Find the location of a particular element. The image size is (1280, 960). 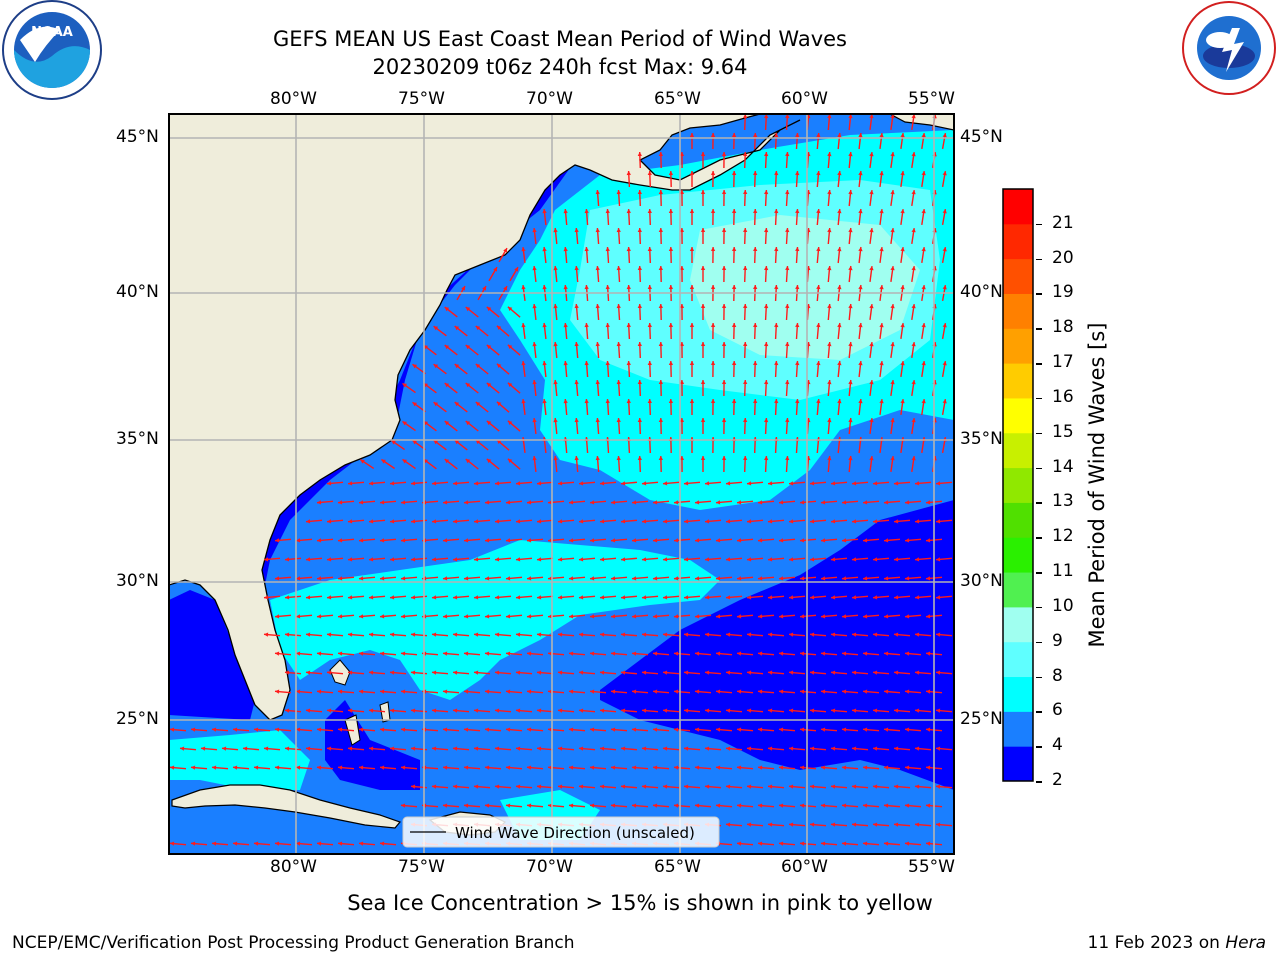

noaa-logo: NOAA is located at coordinates (52, 50).